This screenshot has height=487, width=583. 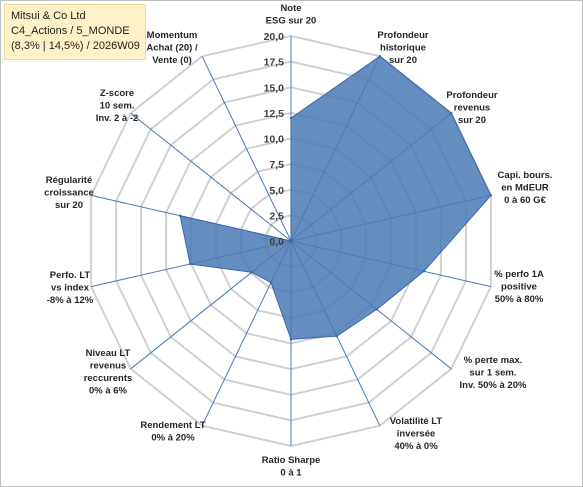 I want to click on axis-label: 40% à 0%, so click(x=416, y=446).